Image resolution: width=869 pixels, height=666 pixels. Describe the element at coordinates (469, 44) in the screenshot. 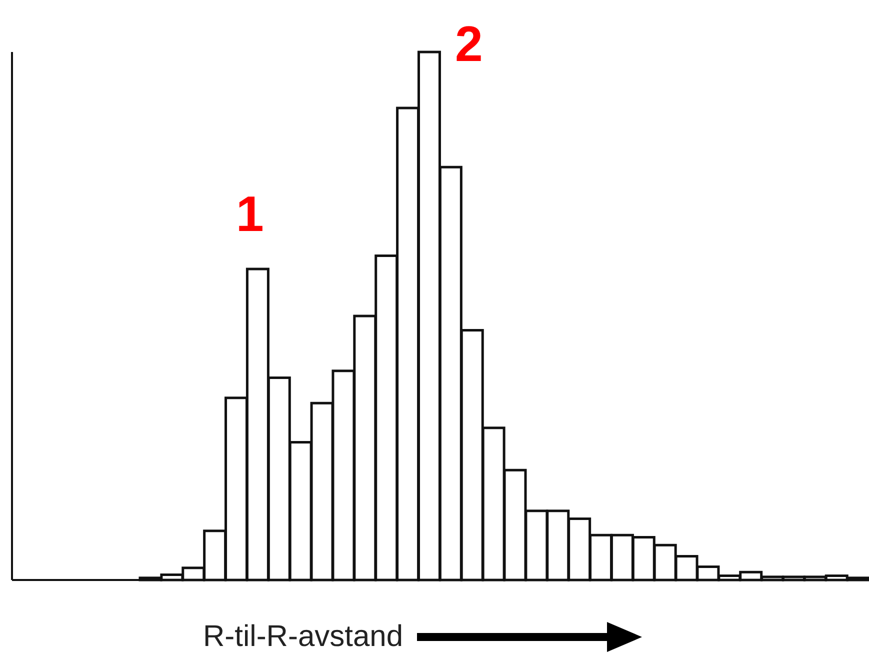

I see `annotation: 2` at that location.